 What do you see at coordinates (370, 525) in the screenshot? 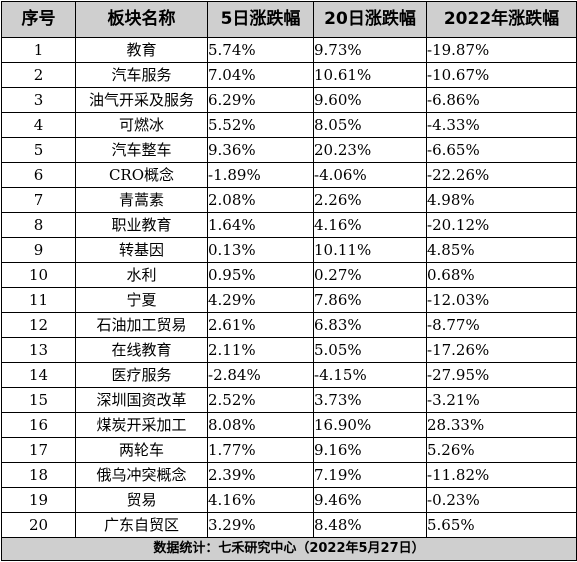
I see `change-20d: 8.48%` at bounding box center [370, 525].